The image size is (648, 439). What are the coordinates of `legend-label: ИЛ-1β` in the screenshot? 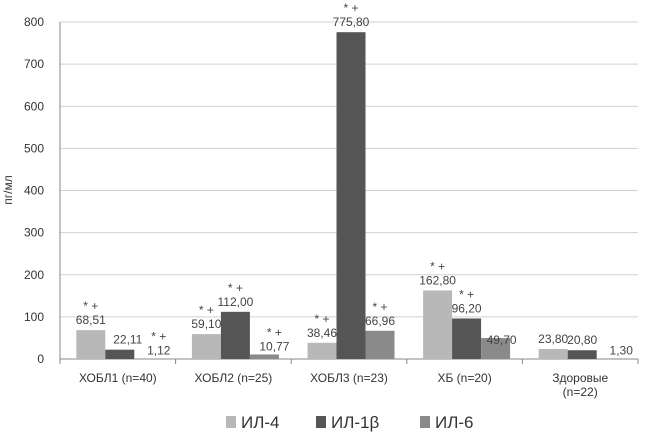 It's located at (355, 422).